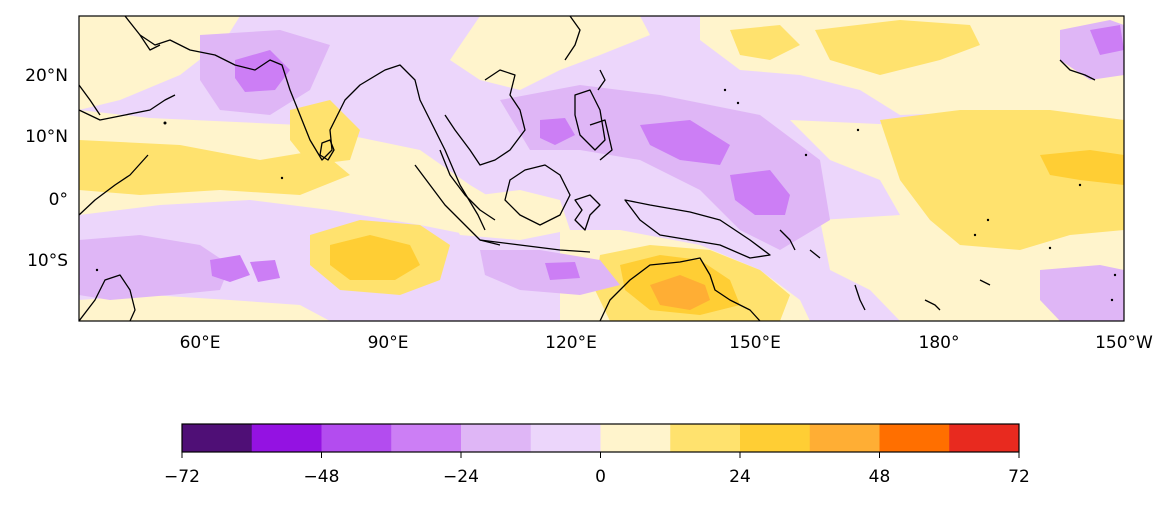  What do you see at coordinates (47, 261) in the screenshot?
I see `lat-tick-label: 10°S` at bounding box center [47, 261].